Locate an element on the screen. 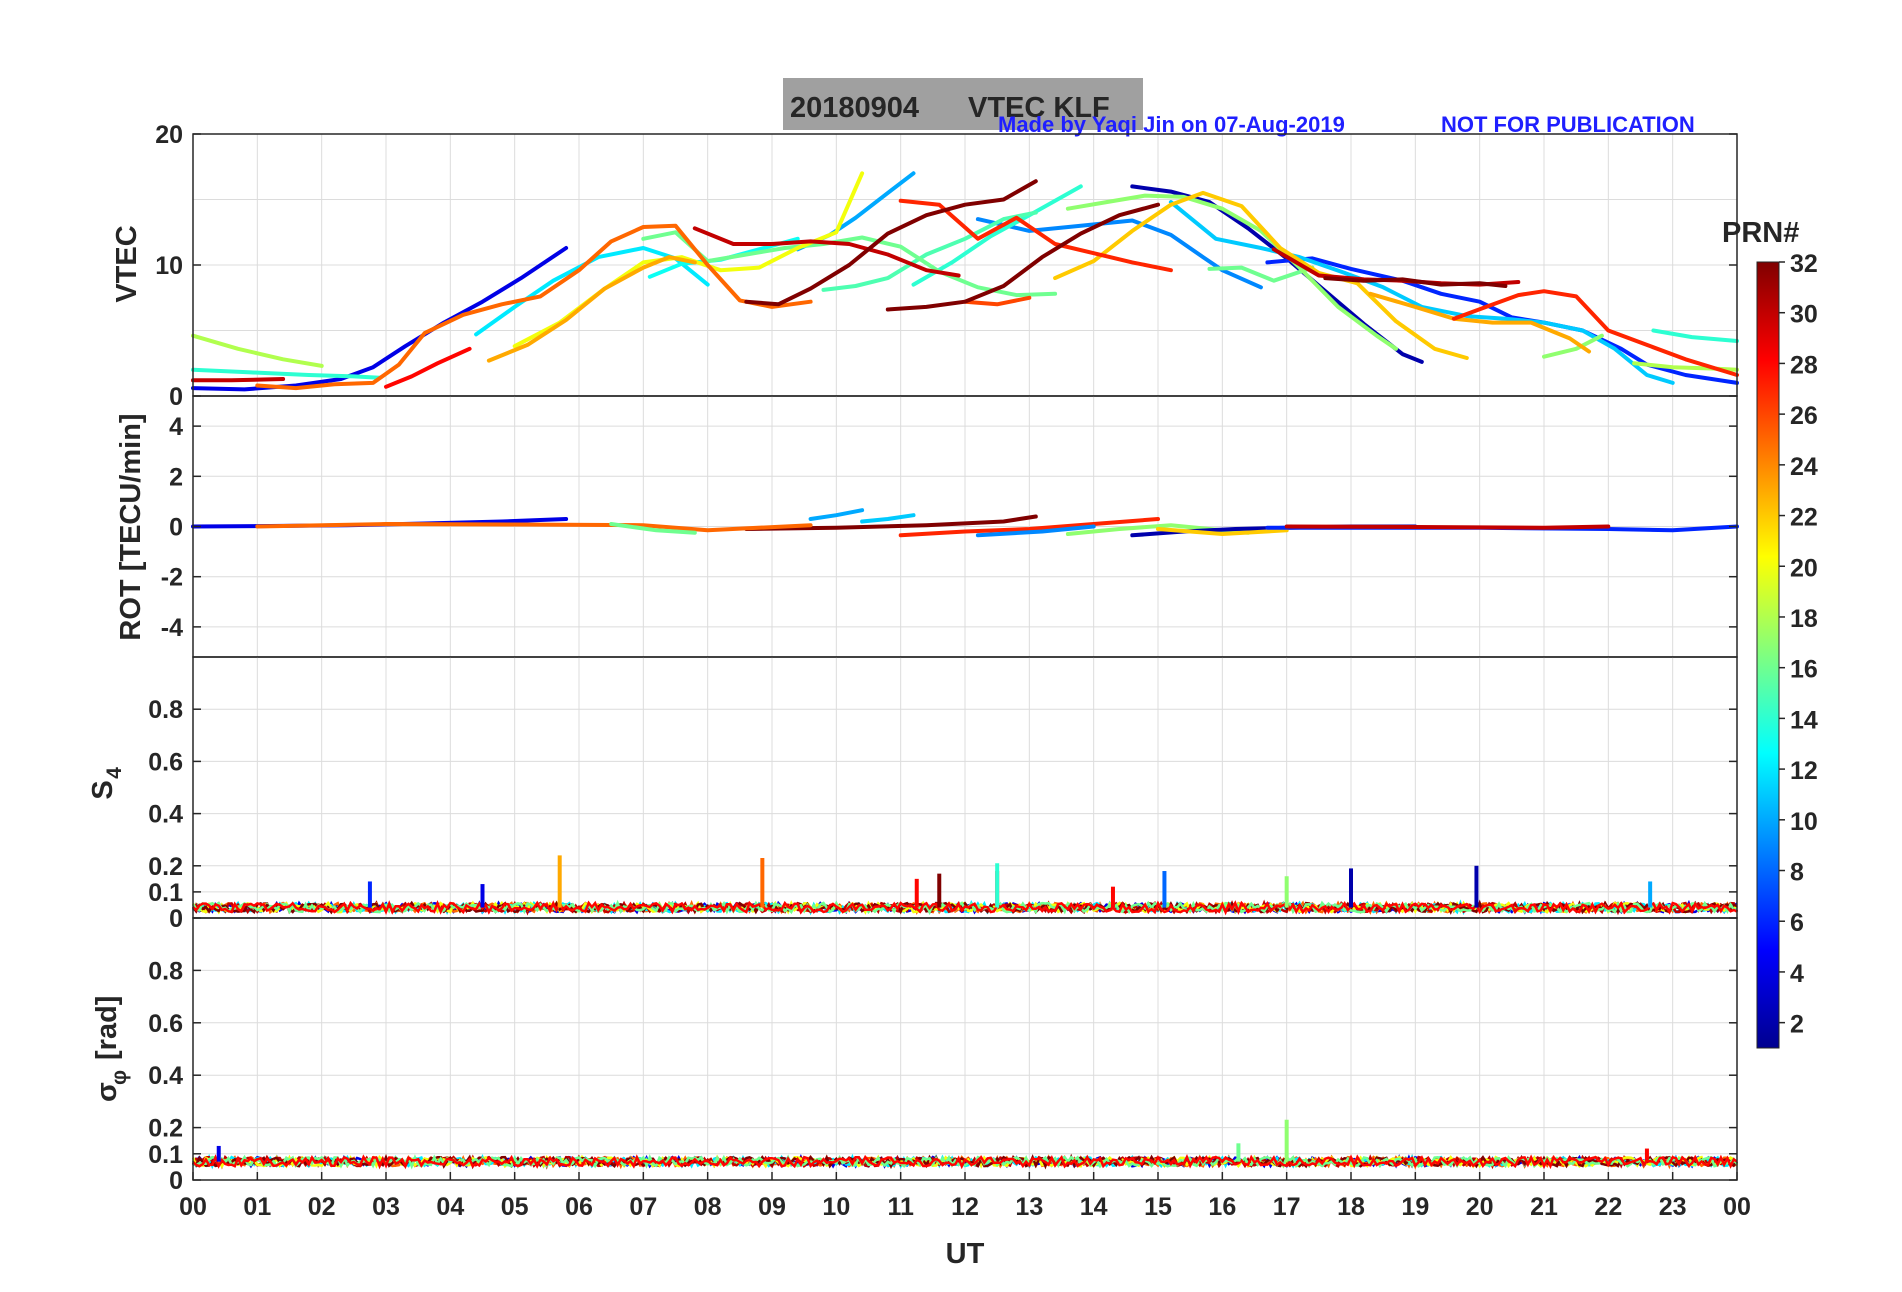 The width and height of the screenshot is (1902, 1292). x-axis-label: UT is located at coordinates (965, 1254).